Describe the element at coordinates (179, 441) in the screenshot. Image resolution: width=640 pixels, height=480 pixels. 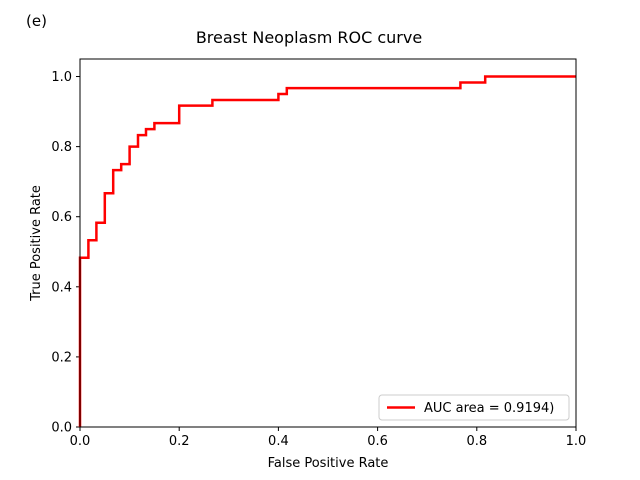
I see `x-tick-label: 0.2` at that location.